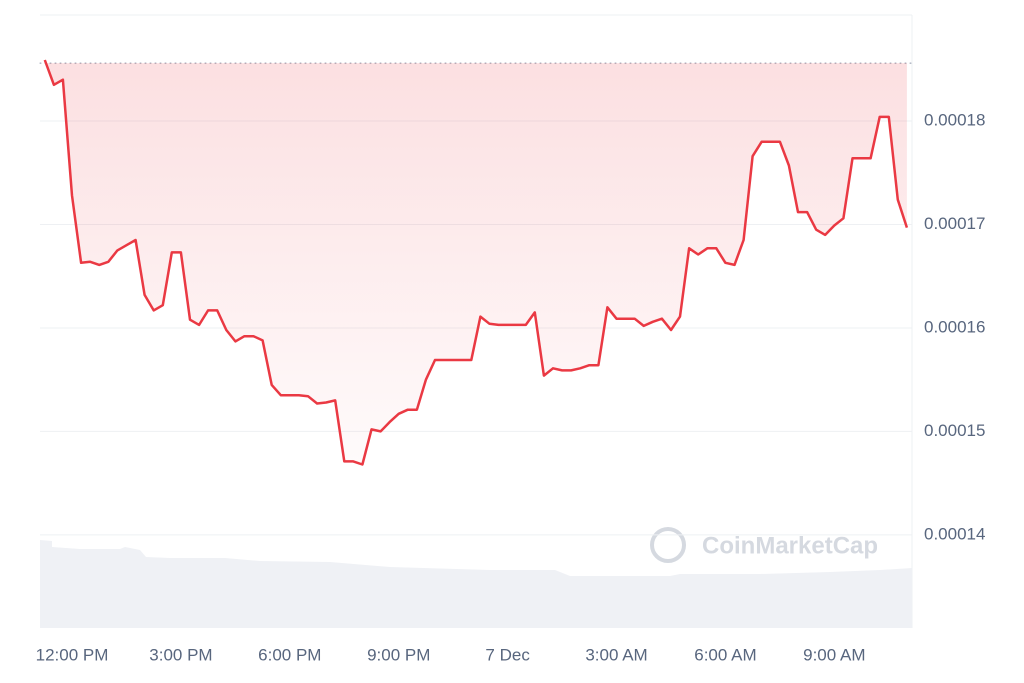 This screenshot has width=1024, height=683. What do you see at coordinates (476, 584) in the screenshot?
I see `volume-area` at bounding box center [476, 584].